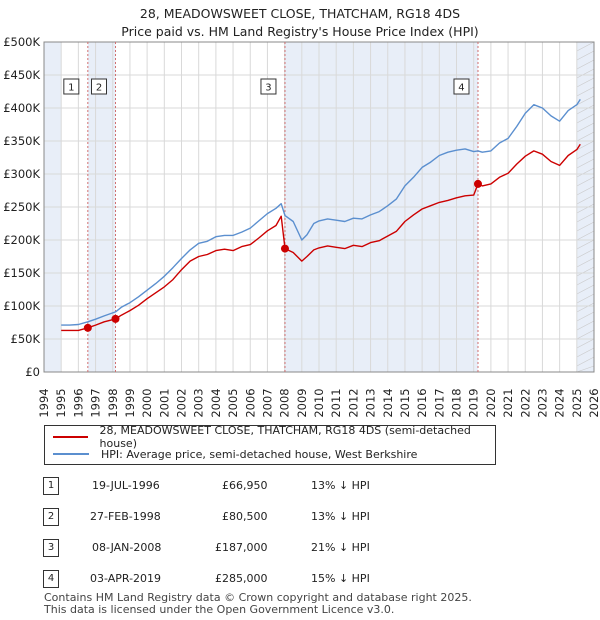 The height and width of the screenshot is (620, 600). I want to click on transaction-hpi-diff: 21% ↓ HPI, so click(340, 547).